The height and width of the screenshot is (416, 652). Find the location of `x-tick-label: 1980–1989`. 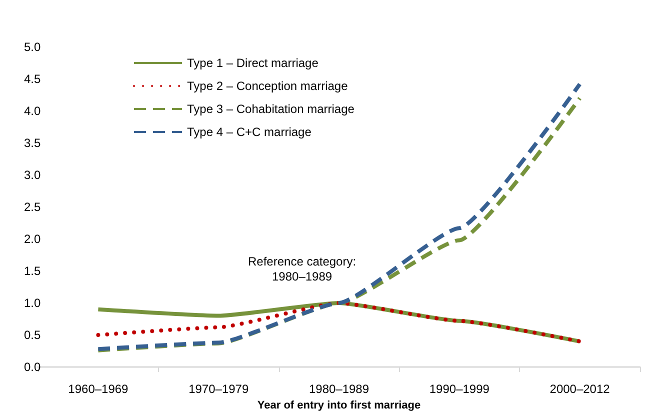

x-tick-label: 1980–1989 is located at coordinates (339, 389).